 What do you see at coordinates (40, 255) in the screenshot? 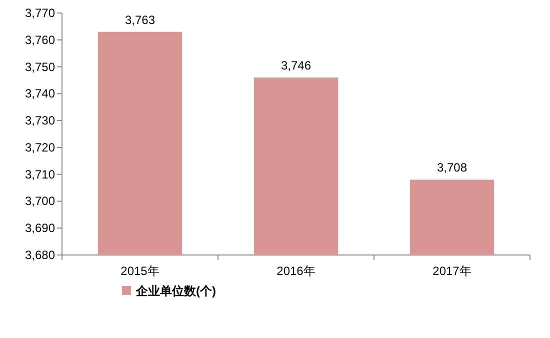
I see `y-tick-label: 3,680` at bounding box center [40, 255].